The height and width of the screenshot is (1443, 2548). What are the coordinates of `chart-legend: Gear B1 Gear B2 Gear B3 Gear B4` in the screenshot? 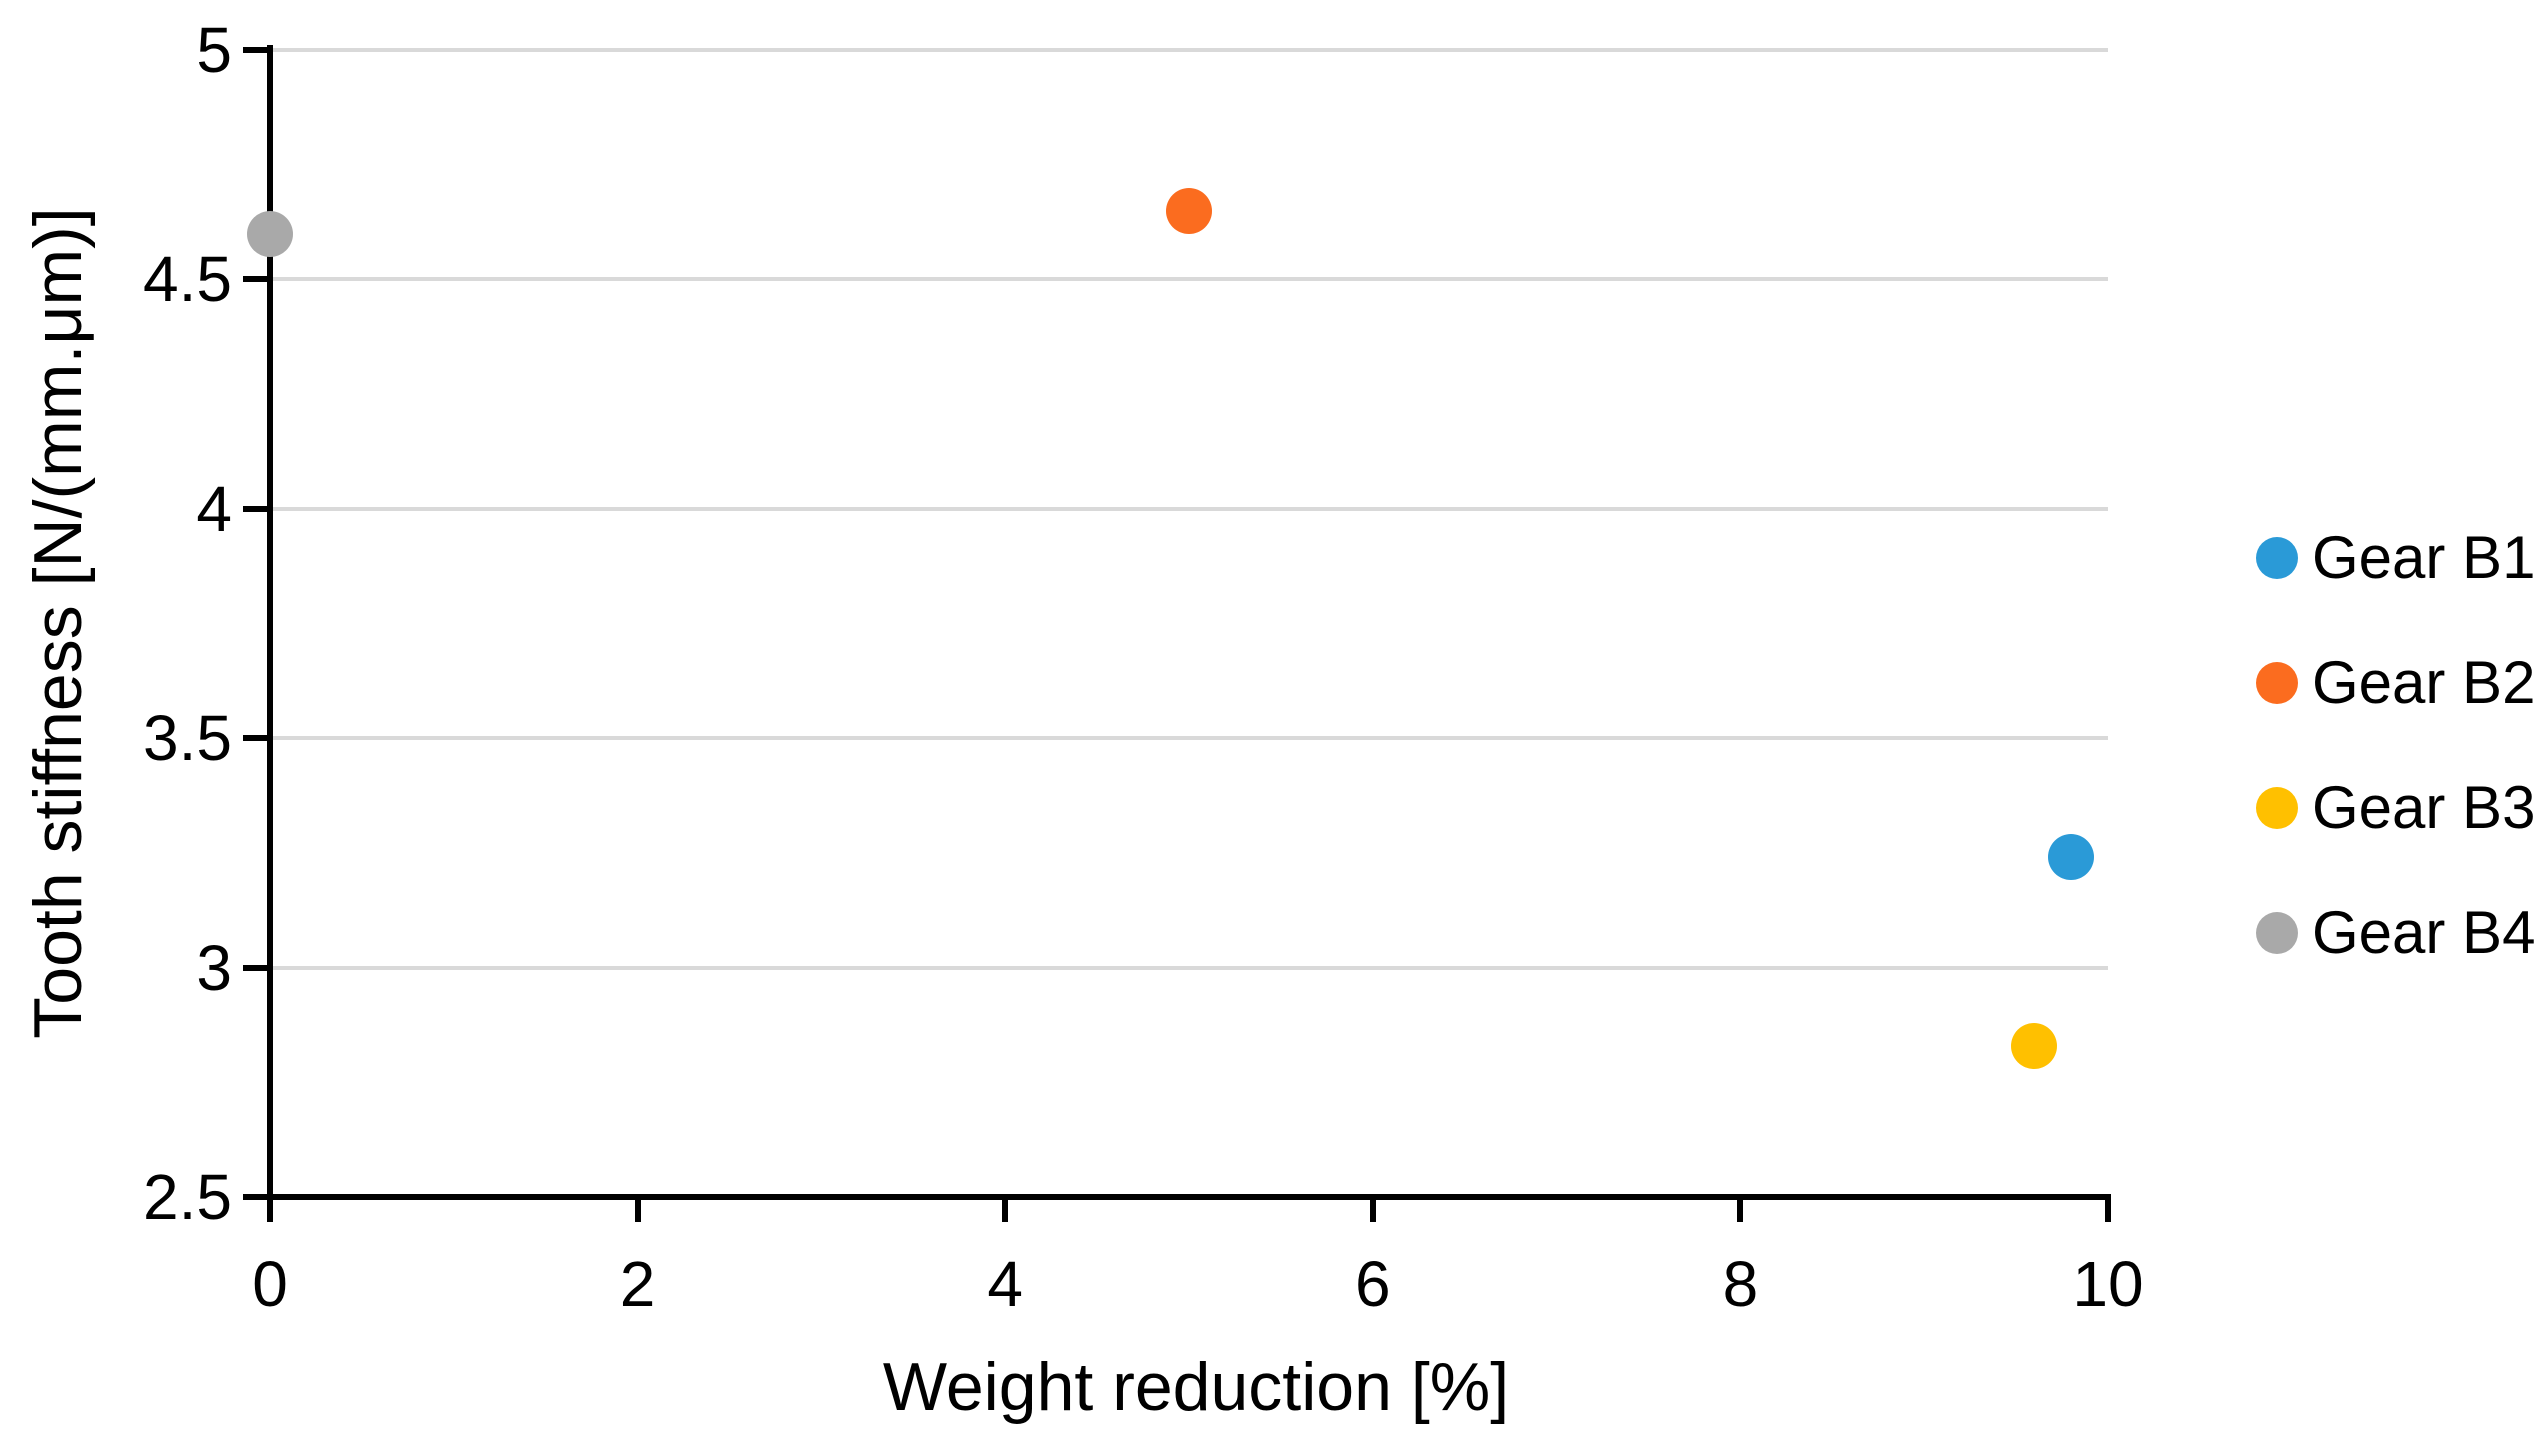 It's located at (2396, 780).